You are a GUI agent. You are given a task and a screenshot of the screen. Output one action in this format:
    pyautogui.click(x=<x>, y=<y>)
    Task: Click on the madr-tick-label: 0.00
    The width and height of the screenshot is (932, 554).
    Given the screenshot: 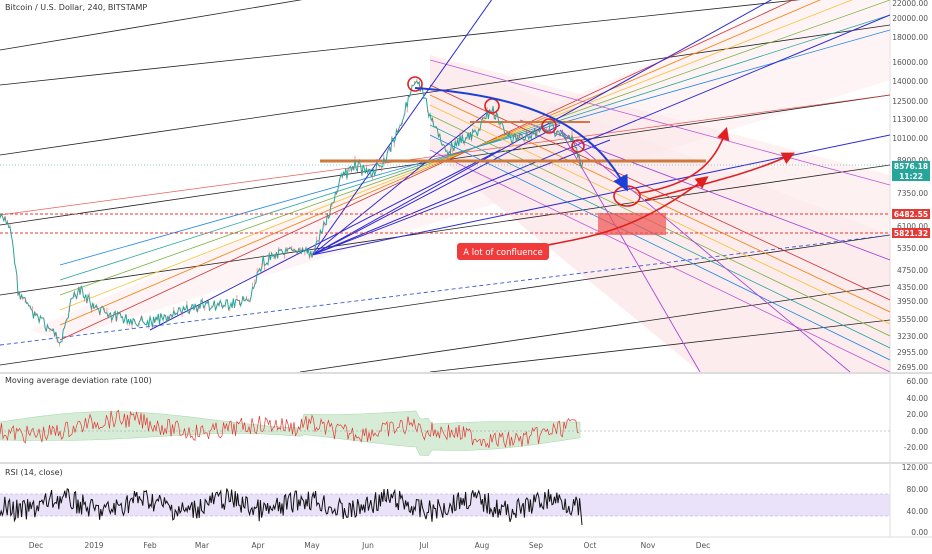 What is the action you would take?
    pyautogui.click(x=919, y=431)
    